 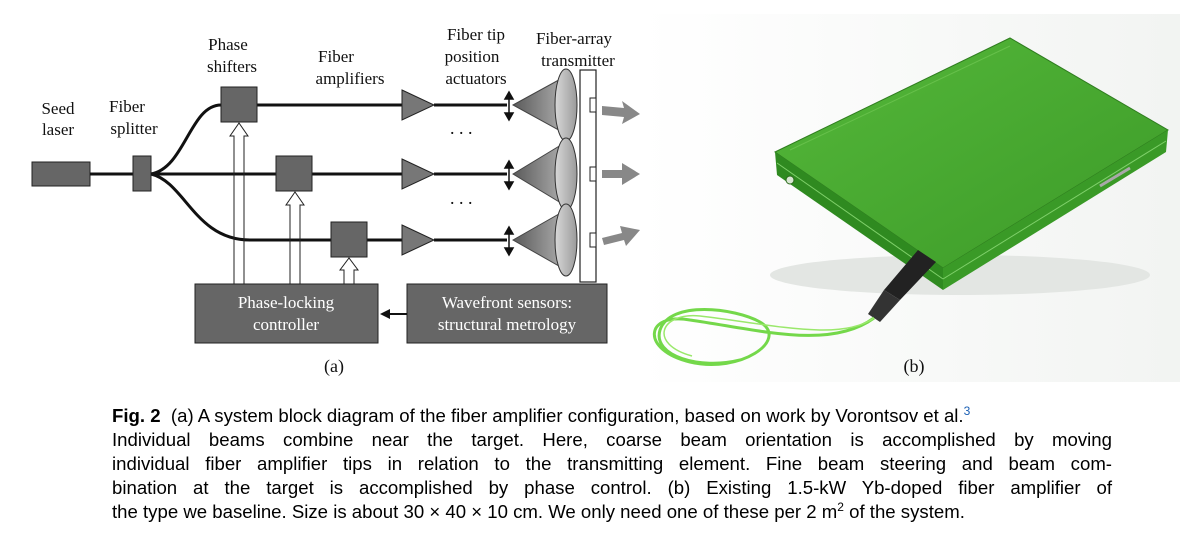 What do you see at coordinates (621, 173) in the screenshot?
I see `output-beam-arrows` at bounding box center [621, 173].